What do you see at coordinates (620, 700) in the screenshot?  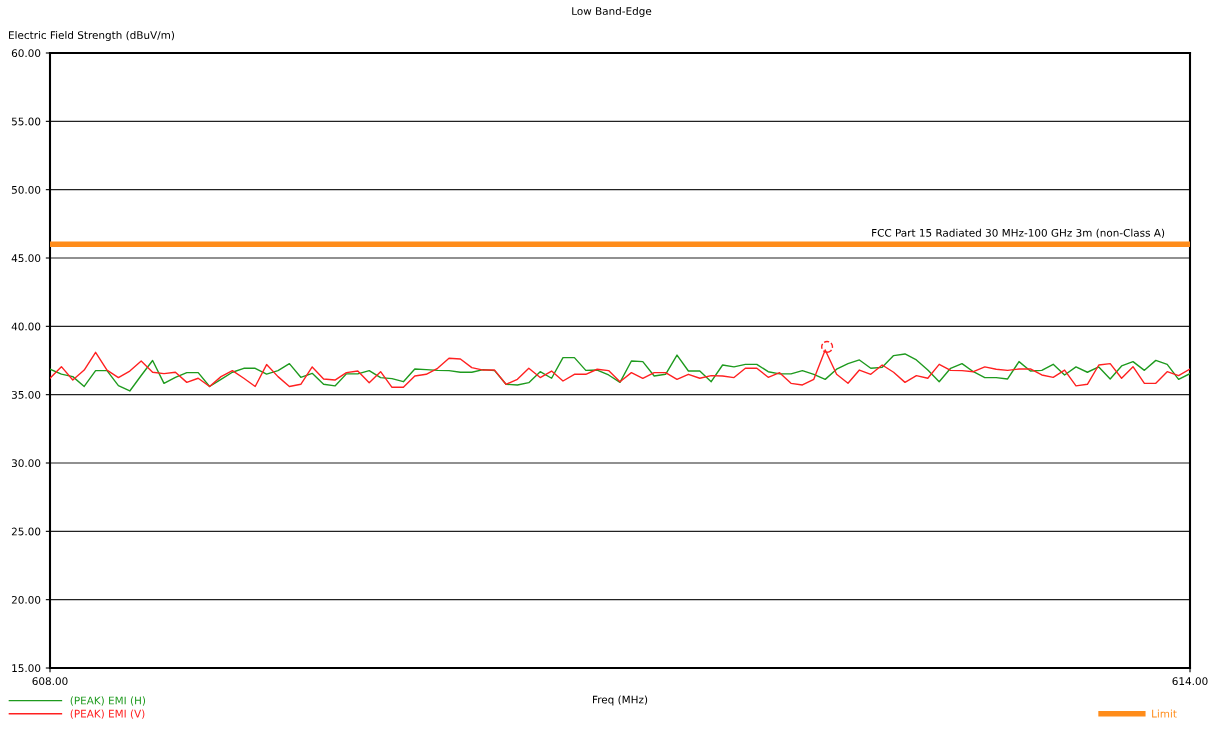 I see `x-axis-title: Freq (MHz)` at bounding box center [620, 700].